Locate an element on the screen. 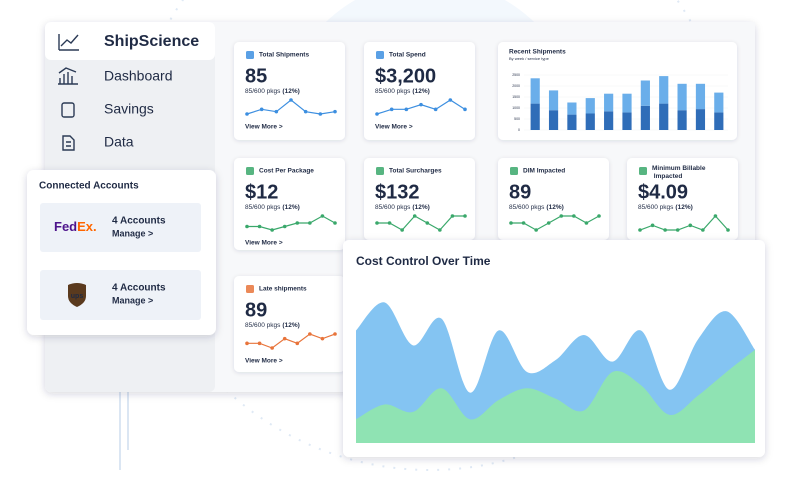  bar-chart: 0 500 1000 1500 2000 2500 is located at coordinates (620, 102).